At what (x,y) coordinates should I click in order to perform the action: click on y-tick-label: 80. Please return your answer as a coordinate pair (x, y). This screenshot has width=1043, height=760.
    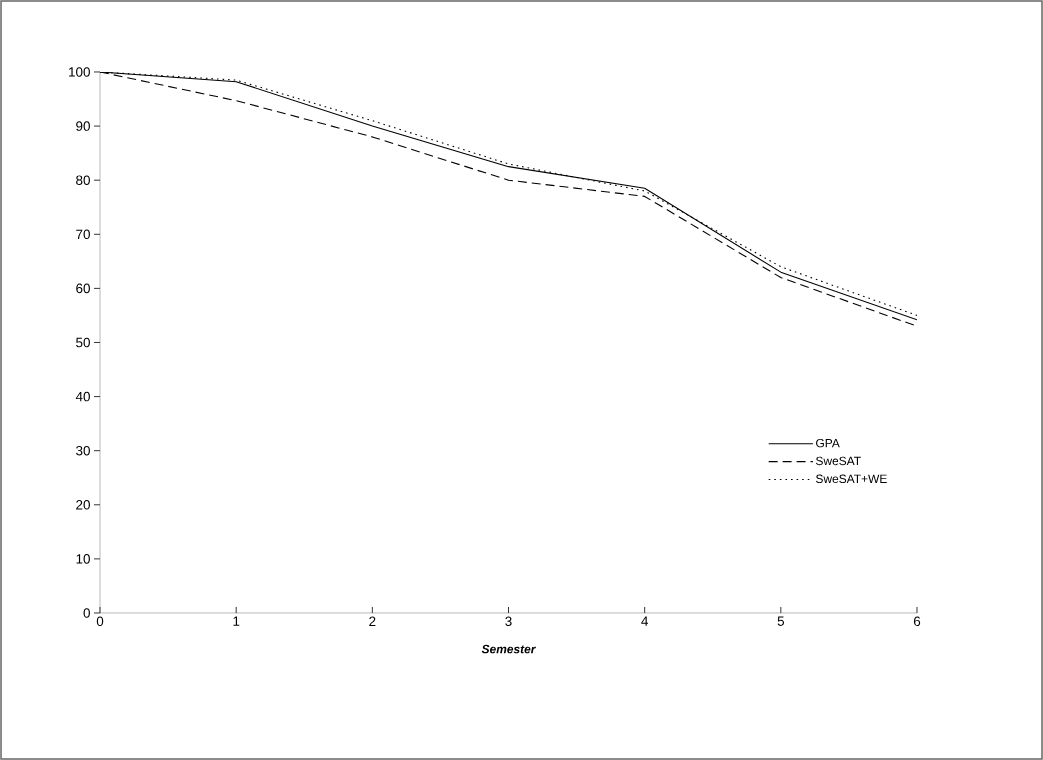
    Looking at the image, I should click on (83, 180).